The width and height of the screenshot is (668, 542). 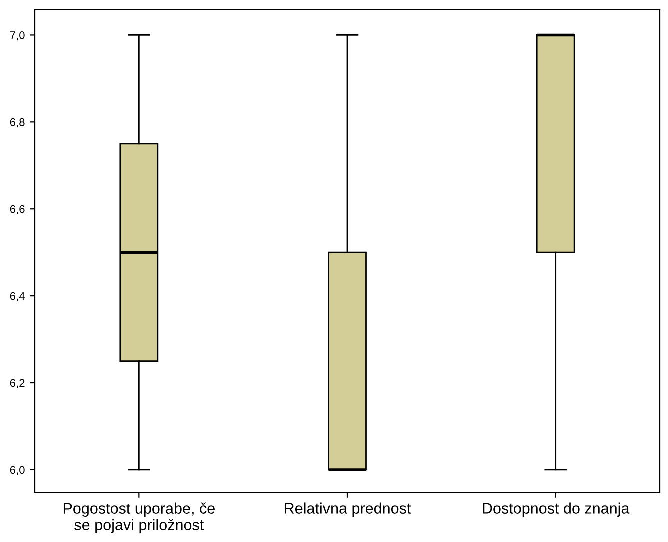 What do you see at coordinates (17, 383) in the screenshot?
I see `y-tick-label: 6,2` at bounding box center [17, 383].